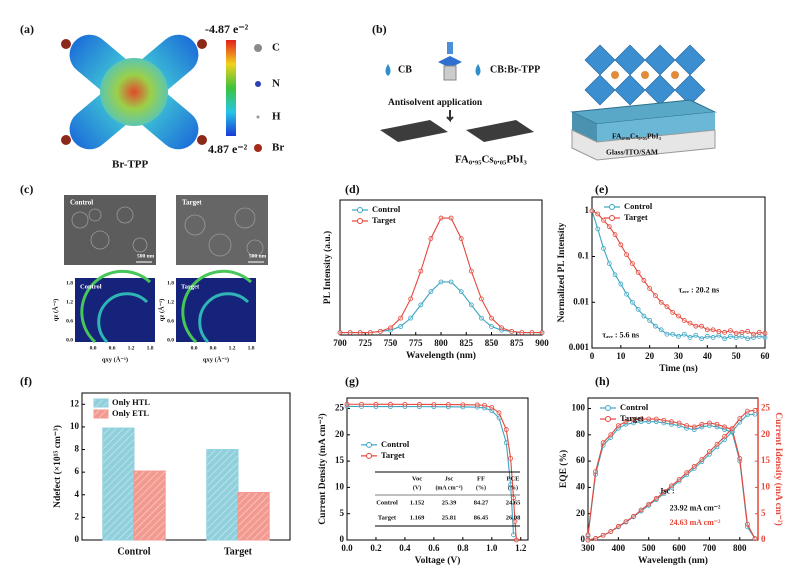  I want to click on table-cell: 26.08, so click(513, 517).